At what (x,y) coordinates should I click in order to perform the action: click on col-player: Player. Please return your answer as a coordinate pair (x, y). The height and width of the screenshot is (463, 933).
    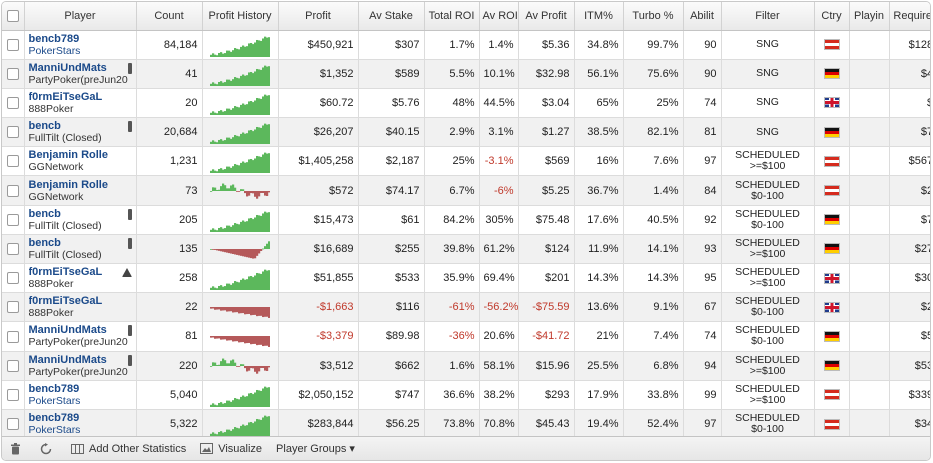
    Looking at the image, I should click on (80, 16).